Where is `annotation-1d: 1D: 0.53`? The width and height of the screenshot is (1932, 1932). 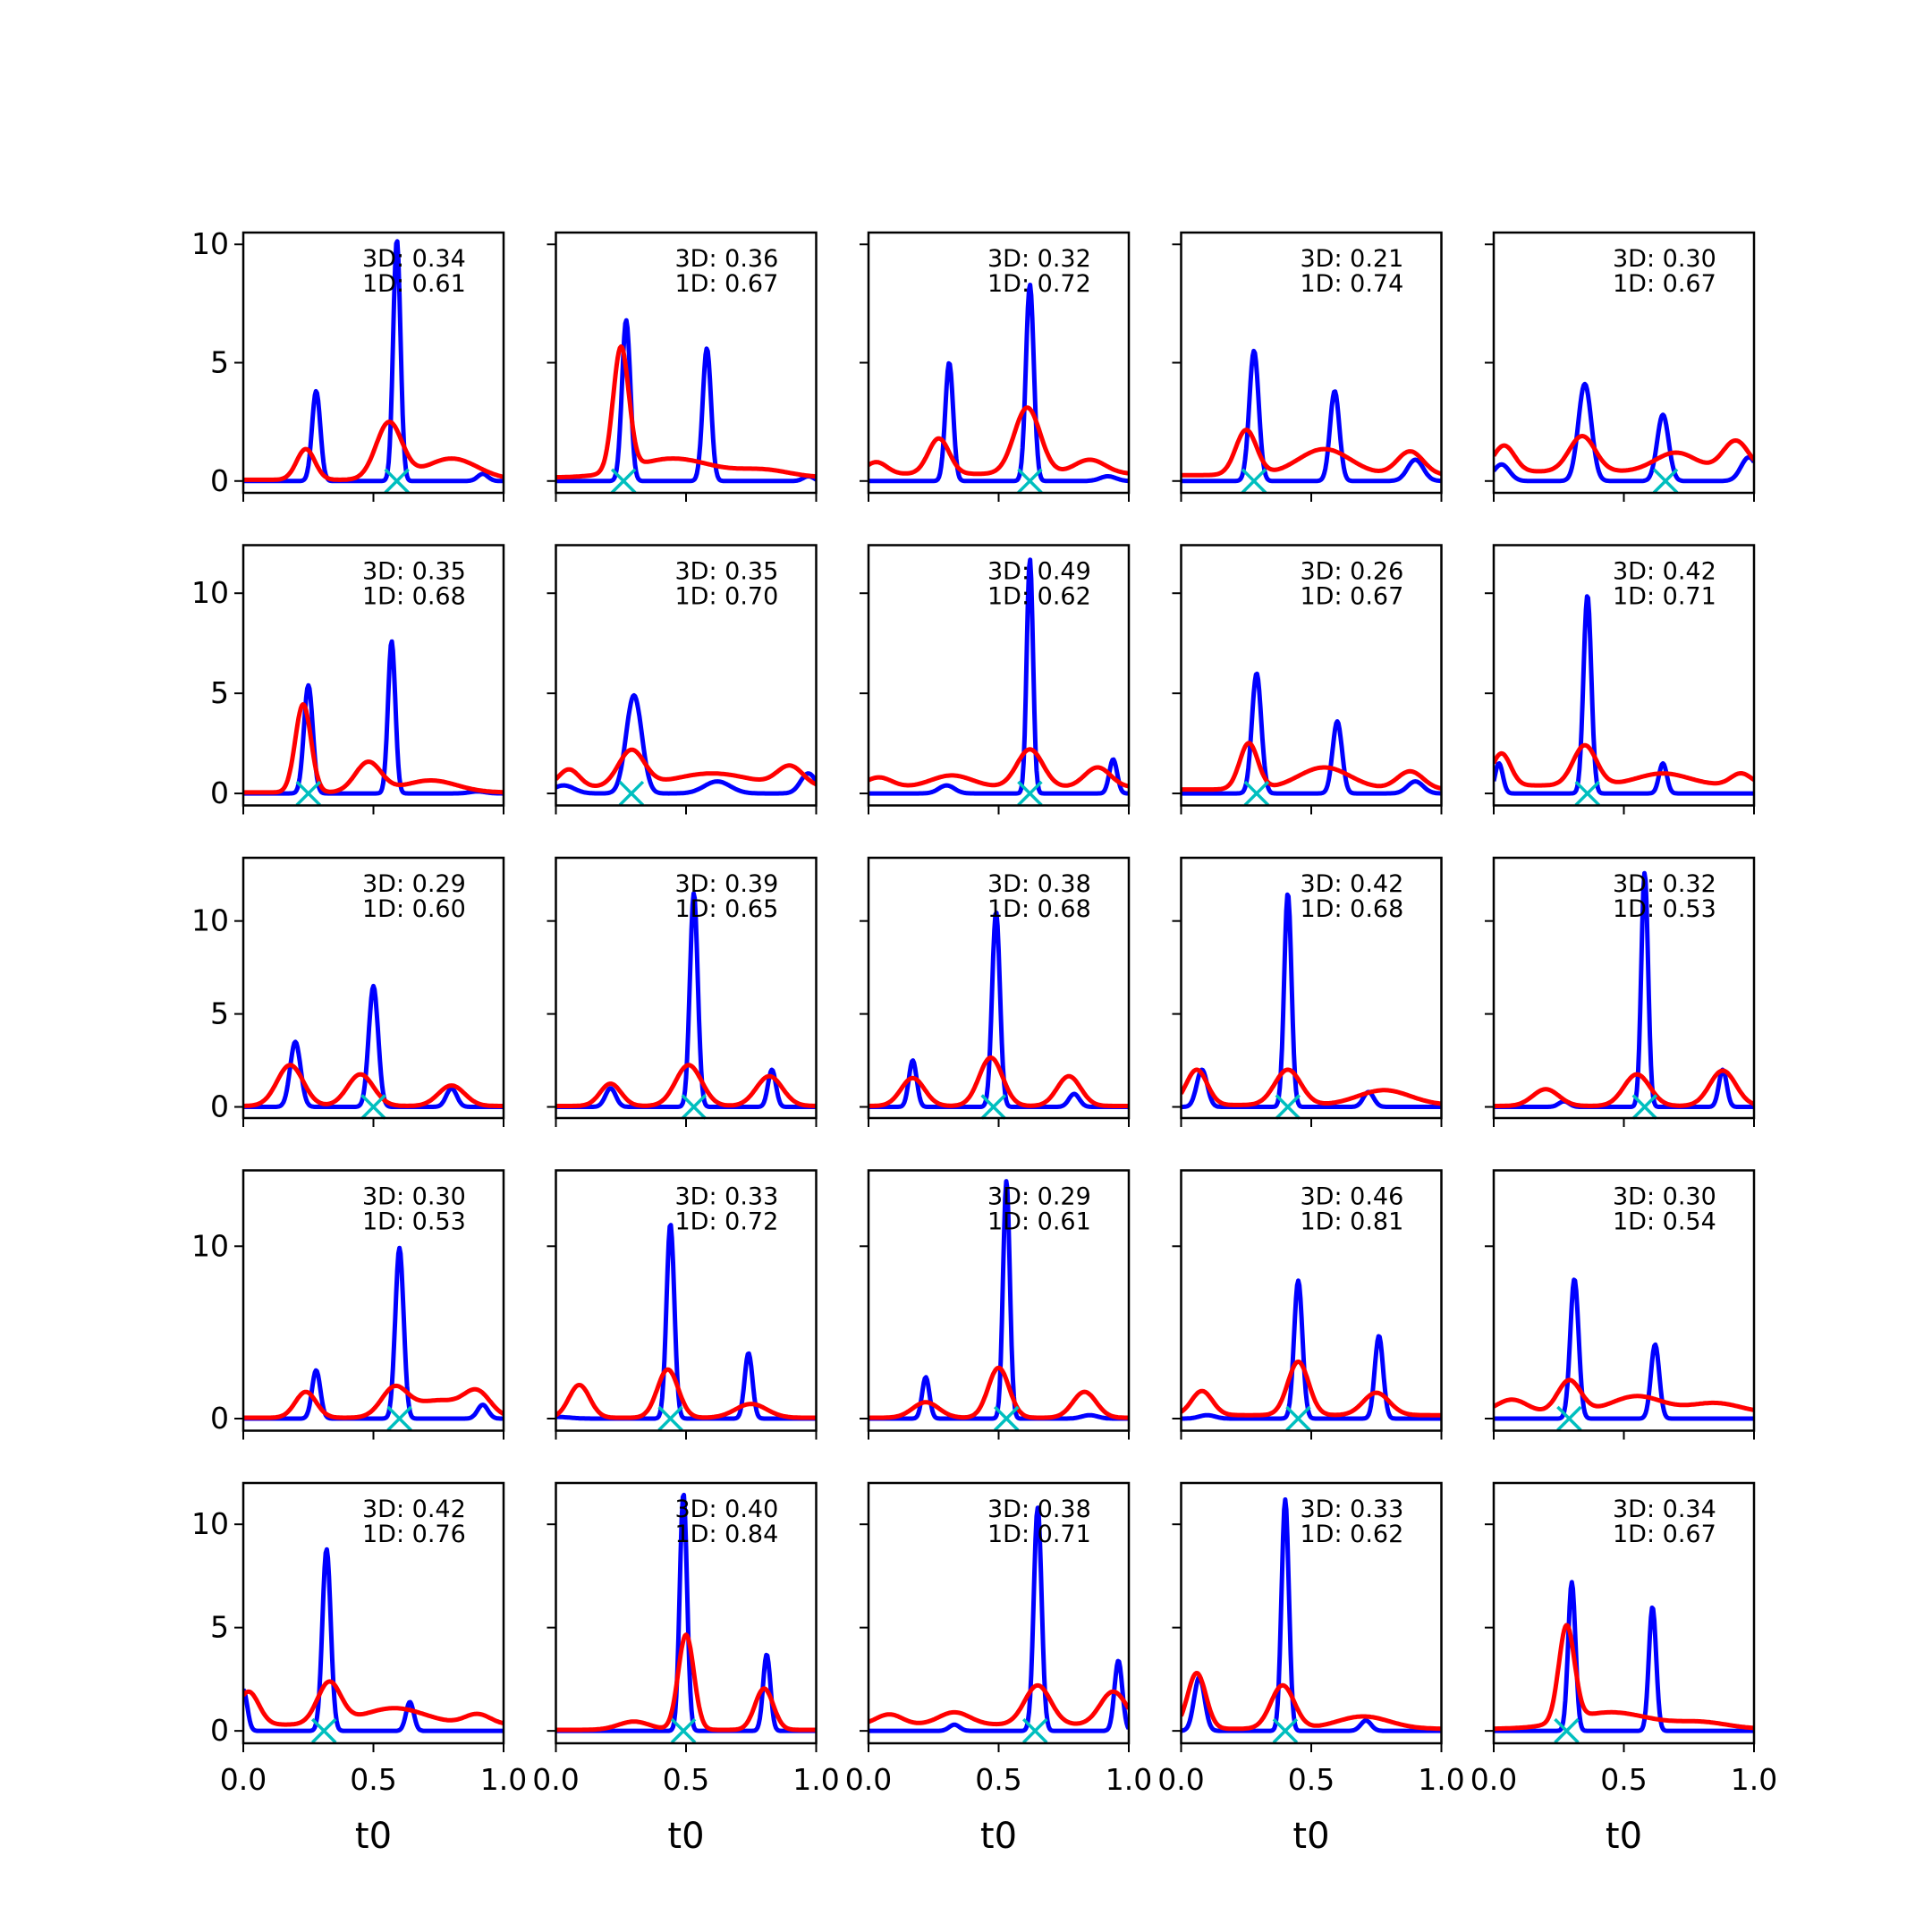 annotation-1d: 1D: 0.53 is located at coordinates (414, 1222).